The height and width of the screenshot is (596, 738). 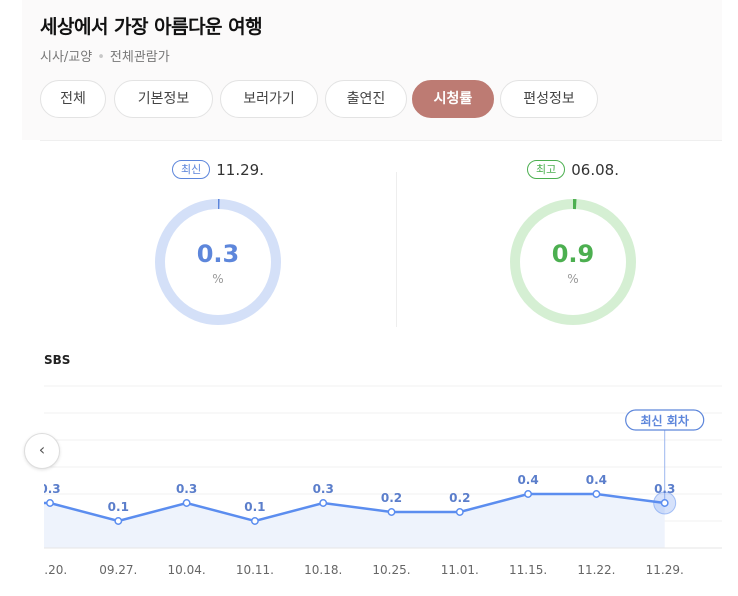 I want to click on latest-rating-panel: 최신 11.29. 0.3 %, so click(x=218, y=245).